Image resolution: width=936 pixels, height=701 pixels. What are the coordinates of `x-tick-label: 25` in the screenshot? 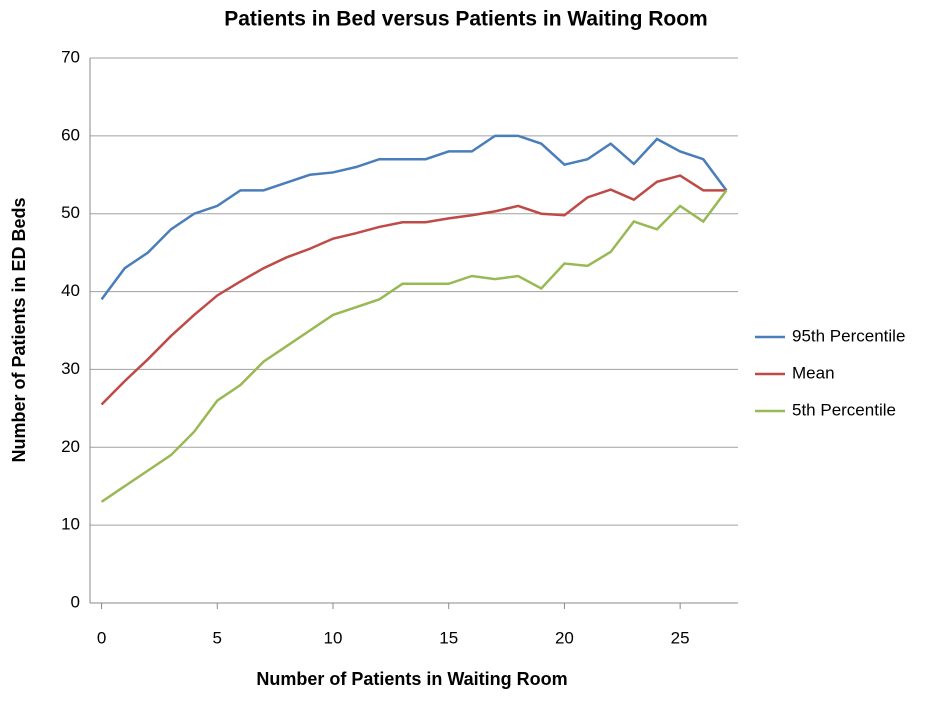 It's located at (680, 637).